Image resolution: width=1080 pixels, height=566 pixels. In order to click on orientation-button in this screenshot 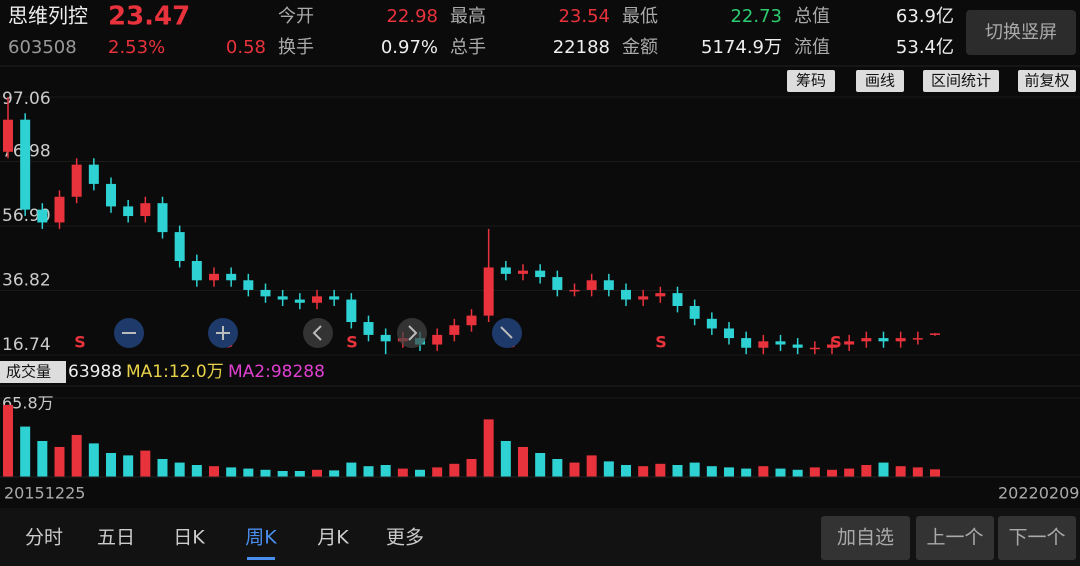, I will do `click(1021, 32)`.